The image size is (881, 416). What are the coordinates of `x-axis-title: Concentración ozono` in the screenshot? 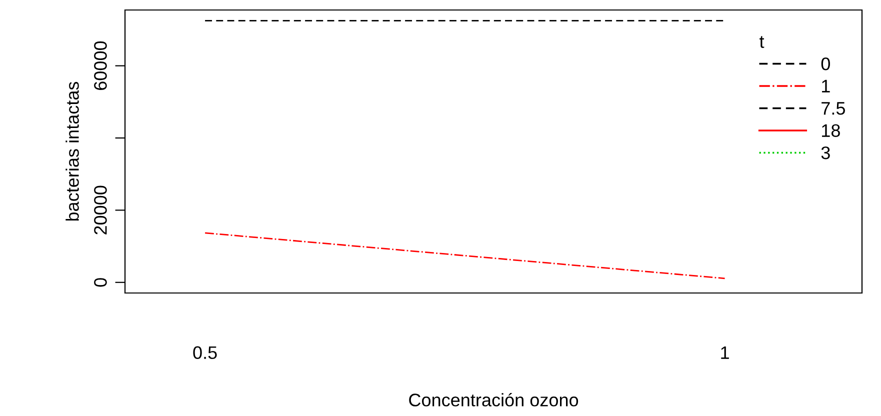 It's located at (493, 399).